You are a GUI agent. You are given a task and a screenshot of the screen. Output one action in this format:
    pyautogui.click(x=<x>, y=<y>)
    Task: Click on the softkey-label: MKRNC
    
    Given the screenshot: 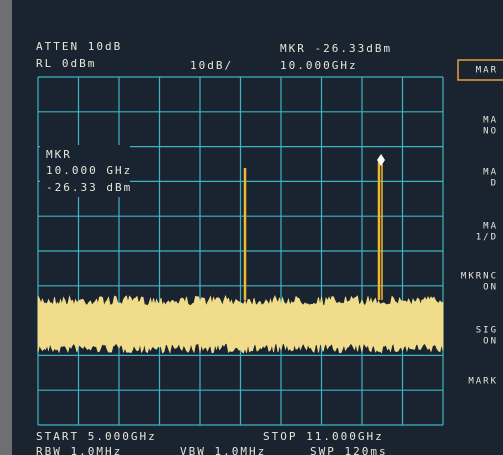 What is the action you would take?
    pyautogui.click(x=479, y=277)
    